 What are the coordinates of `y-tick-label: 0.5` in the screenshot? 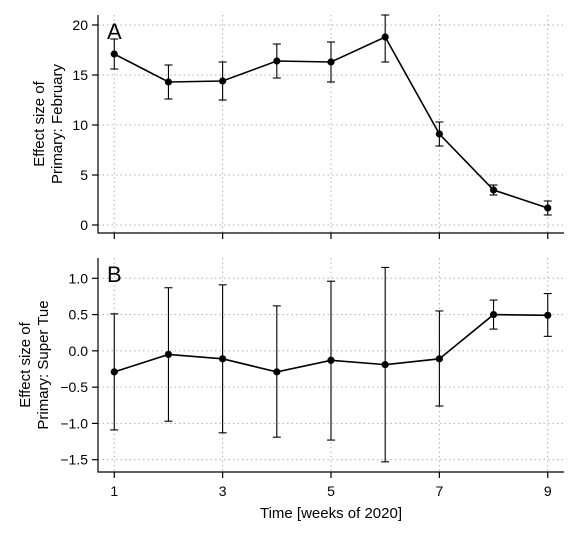 It's located at (79, 315).